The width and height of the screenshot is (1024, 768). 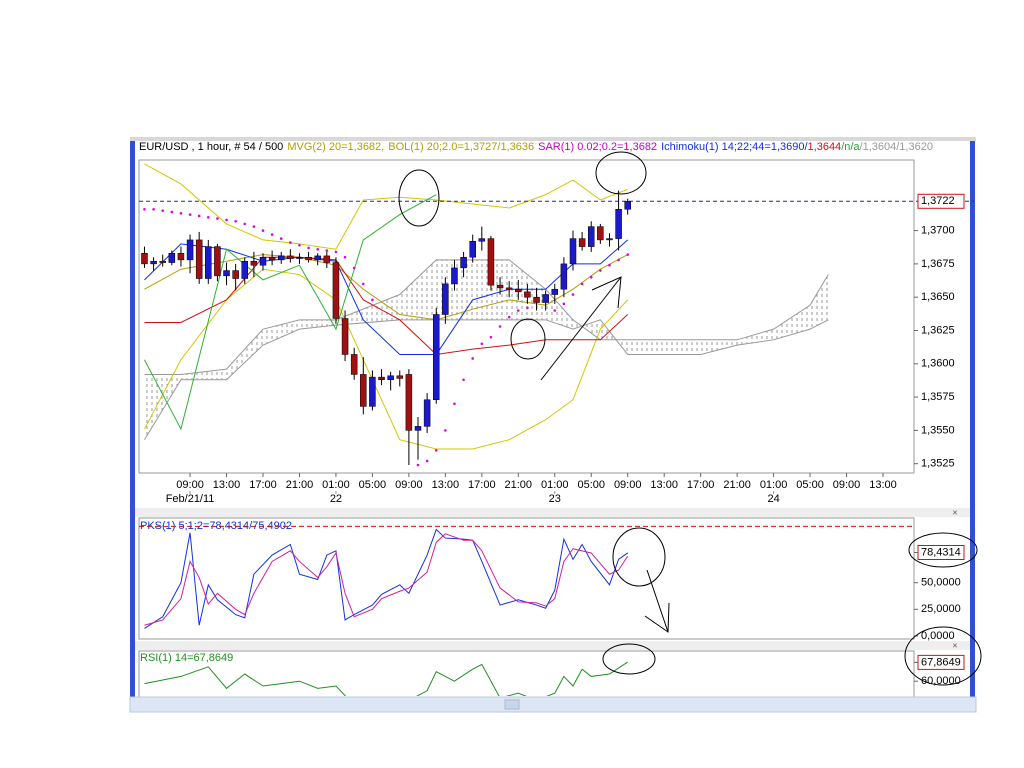 I want to click on panel-title: RSI(1) 14=67,8649, so click(x=186, y=658).